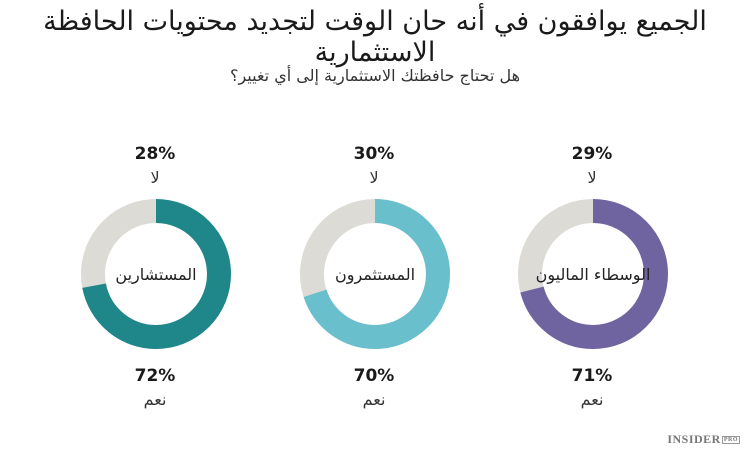  I want to click on segment-name: الوسطاء الماليون, so click(593, 274).